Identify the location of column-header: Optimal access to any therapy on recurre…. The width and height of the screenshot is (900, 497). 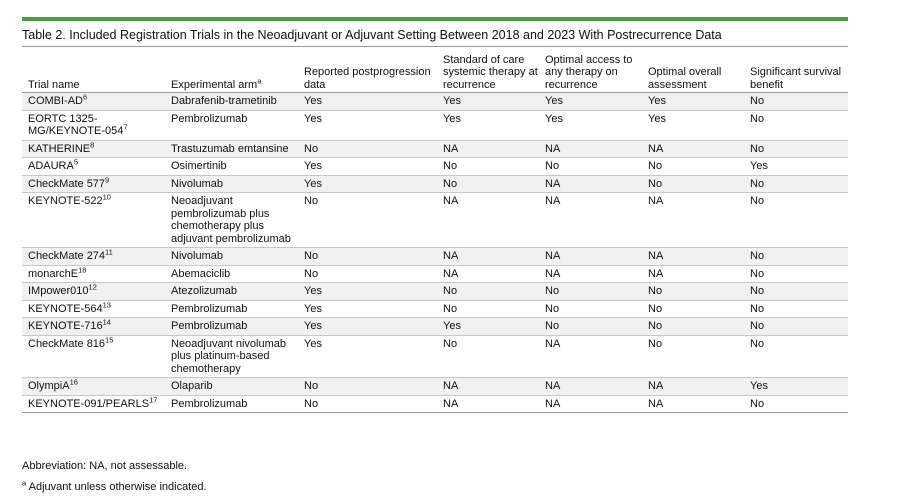
(589, 72).